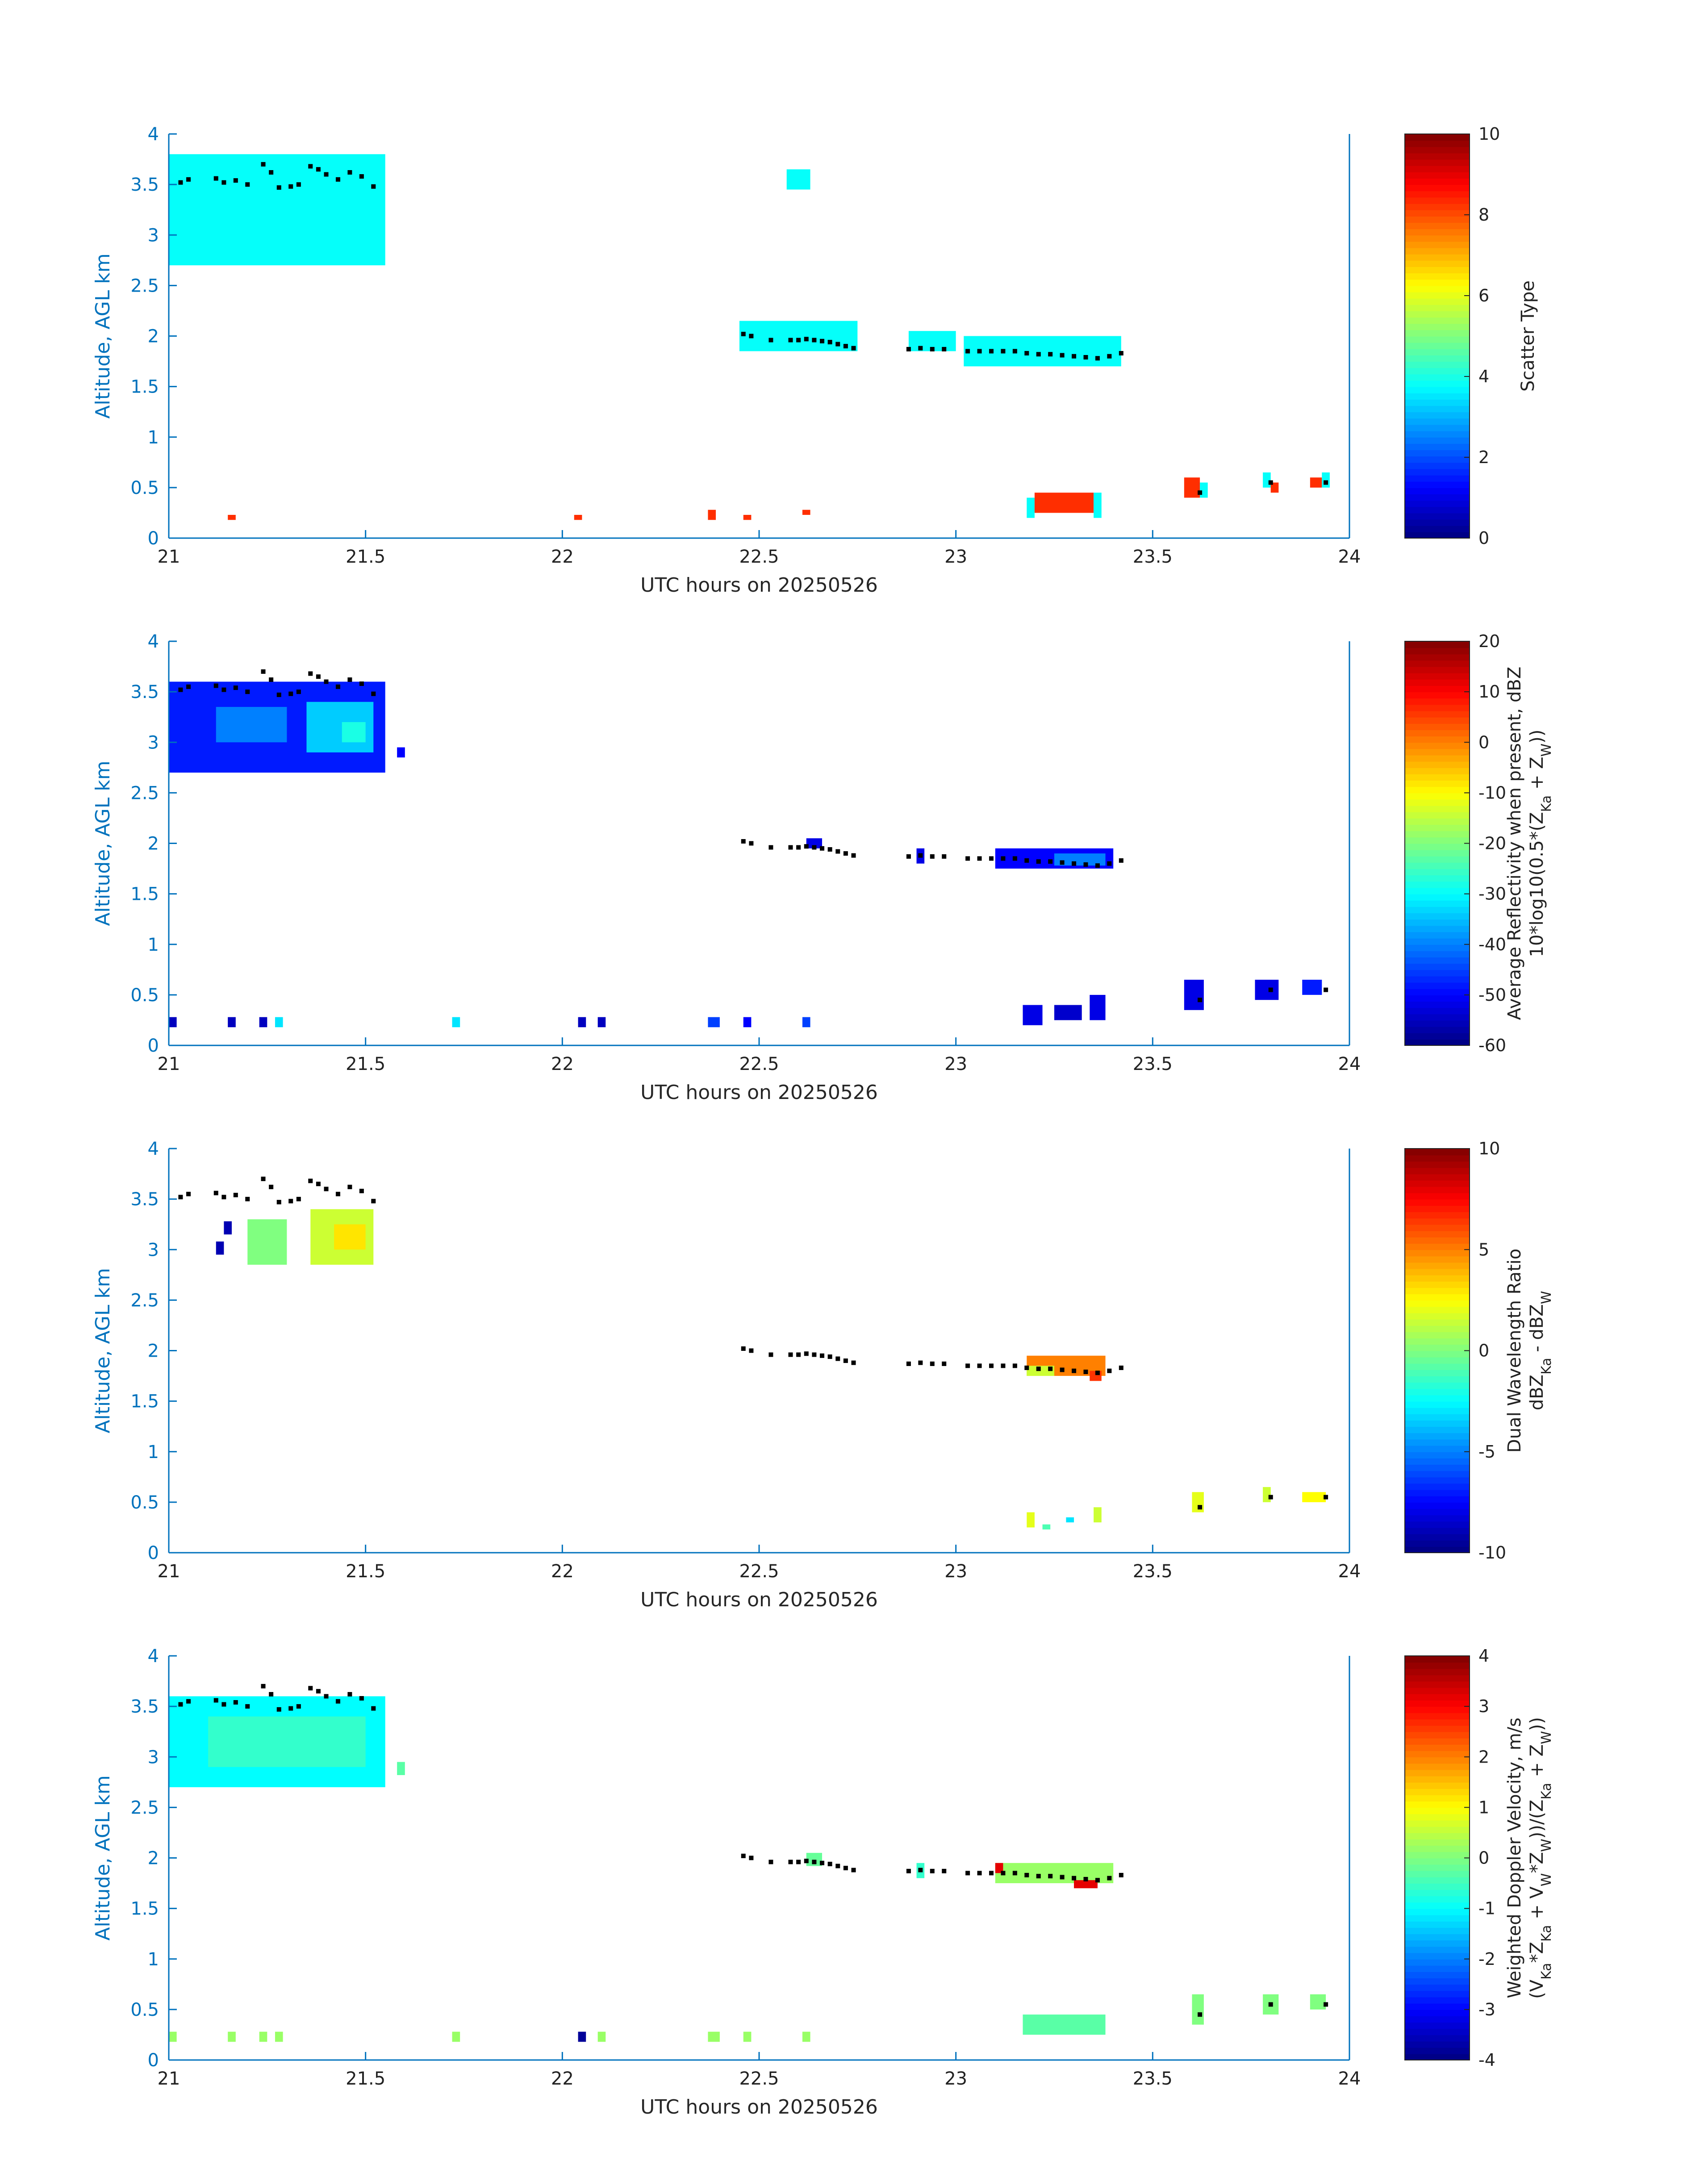  I want to click on y-tick-label: 1.5, so click(144, 894).